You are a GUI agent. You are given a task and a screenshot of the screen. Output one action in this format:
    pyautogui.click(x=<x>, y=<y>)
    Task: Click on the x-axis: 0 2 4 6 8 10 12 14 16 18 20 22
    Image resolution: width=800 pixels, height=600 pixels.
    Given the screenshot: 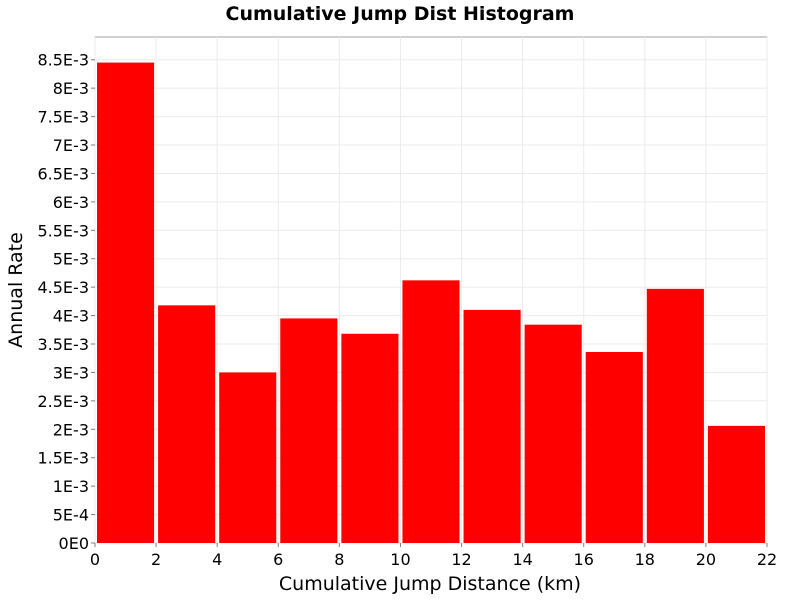 What is the action you would take?
    pyautogui.click(x=433, y=556)
    